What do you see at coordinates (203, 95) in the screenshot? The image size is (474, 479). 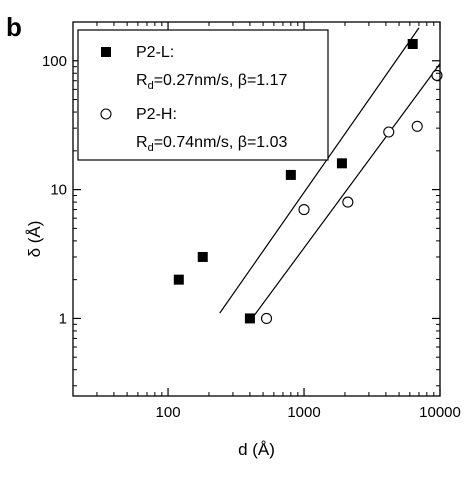 I see `legend-box` at bounding box center [203, 95].